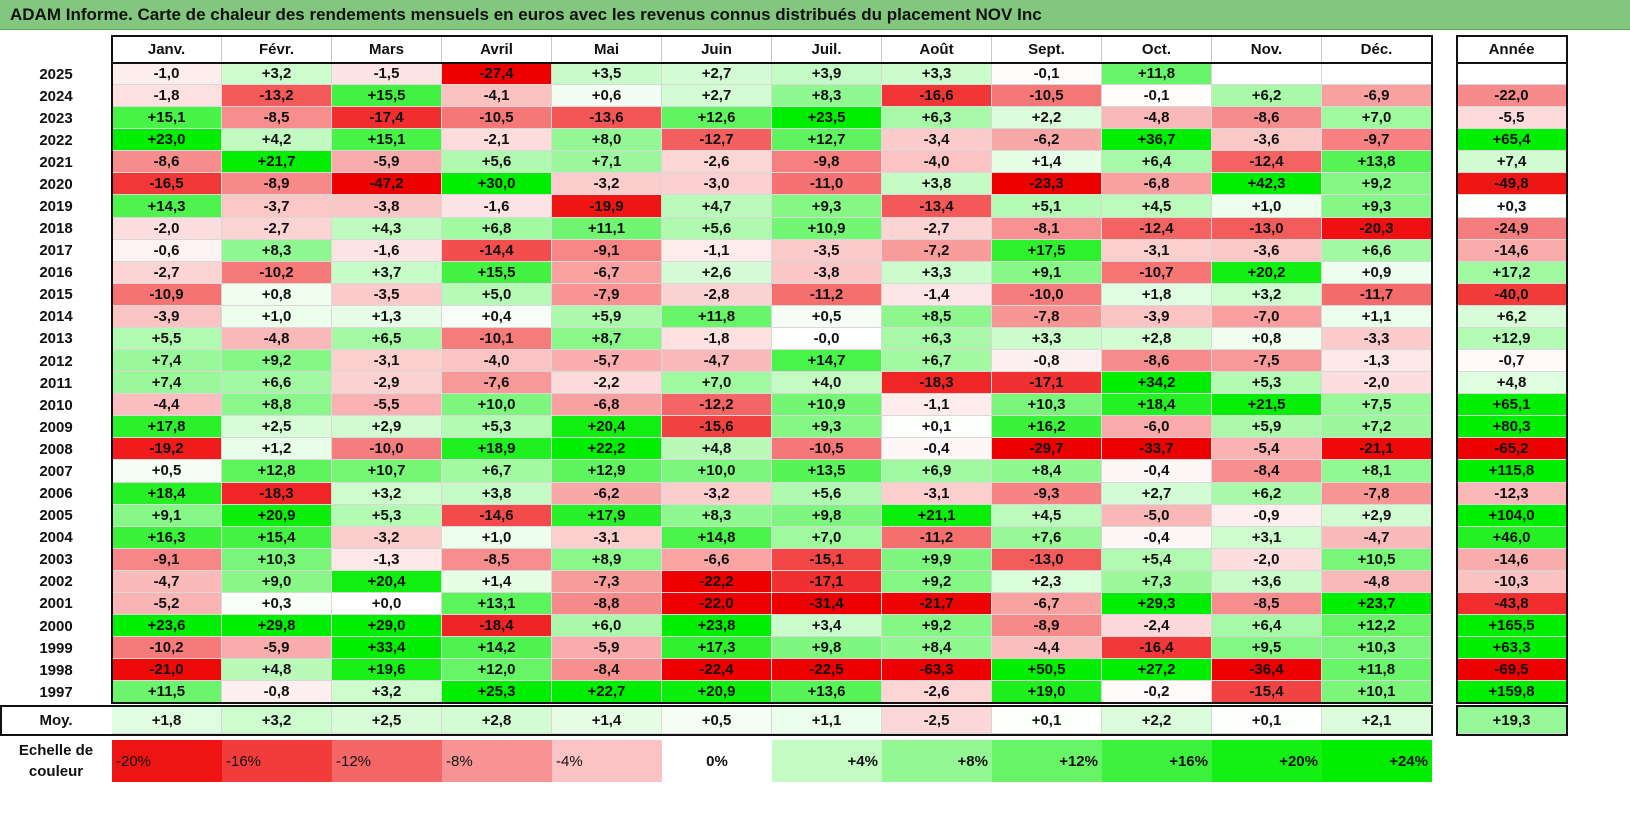  I want to click on color-scale-swatch: +8%, so click(937, 761).